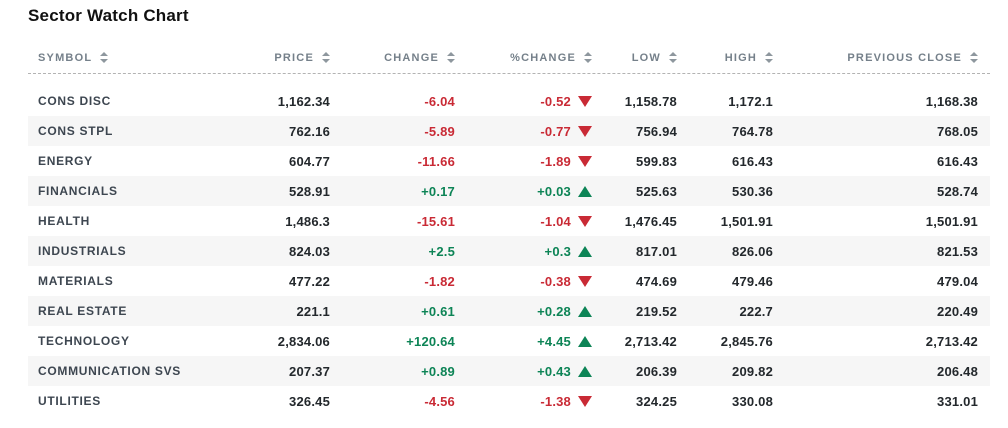 The width and height of the screenshot is (1008, 428). Describe the element at coordinates (439, 101) in the screenshot. I see `change-cell: -6.04` at that location.